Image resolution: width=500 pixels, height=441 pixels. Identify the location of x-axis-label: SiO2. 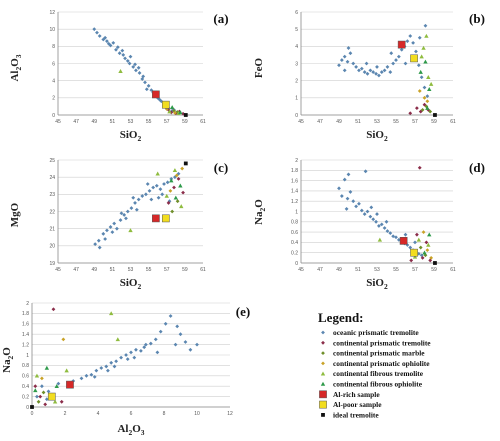
(131, 284).